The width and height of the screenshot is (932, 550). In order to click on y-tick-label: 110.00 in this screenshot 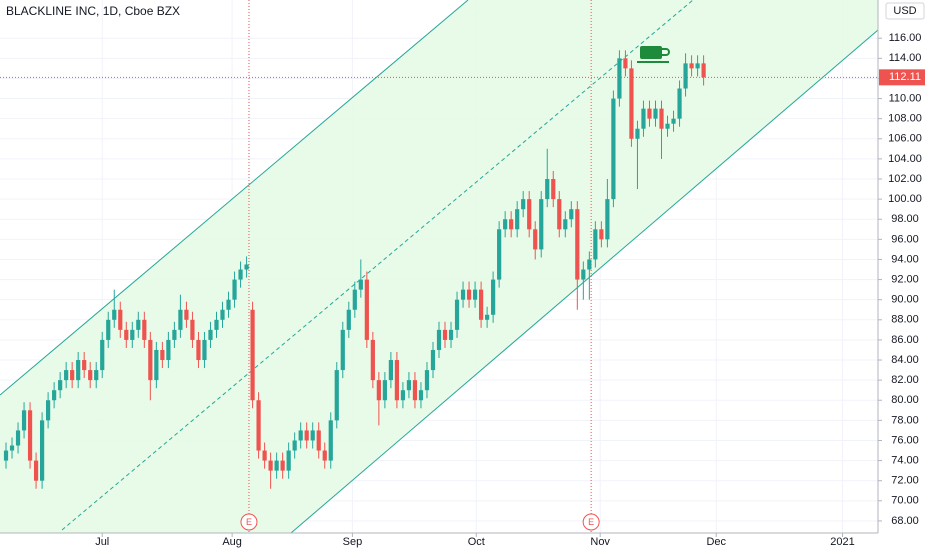, I will do `click(905, 98)`.